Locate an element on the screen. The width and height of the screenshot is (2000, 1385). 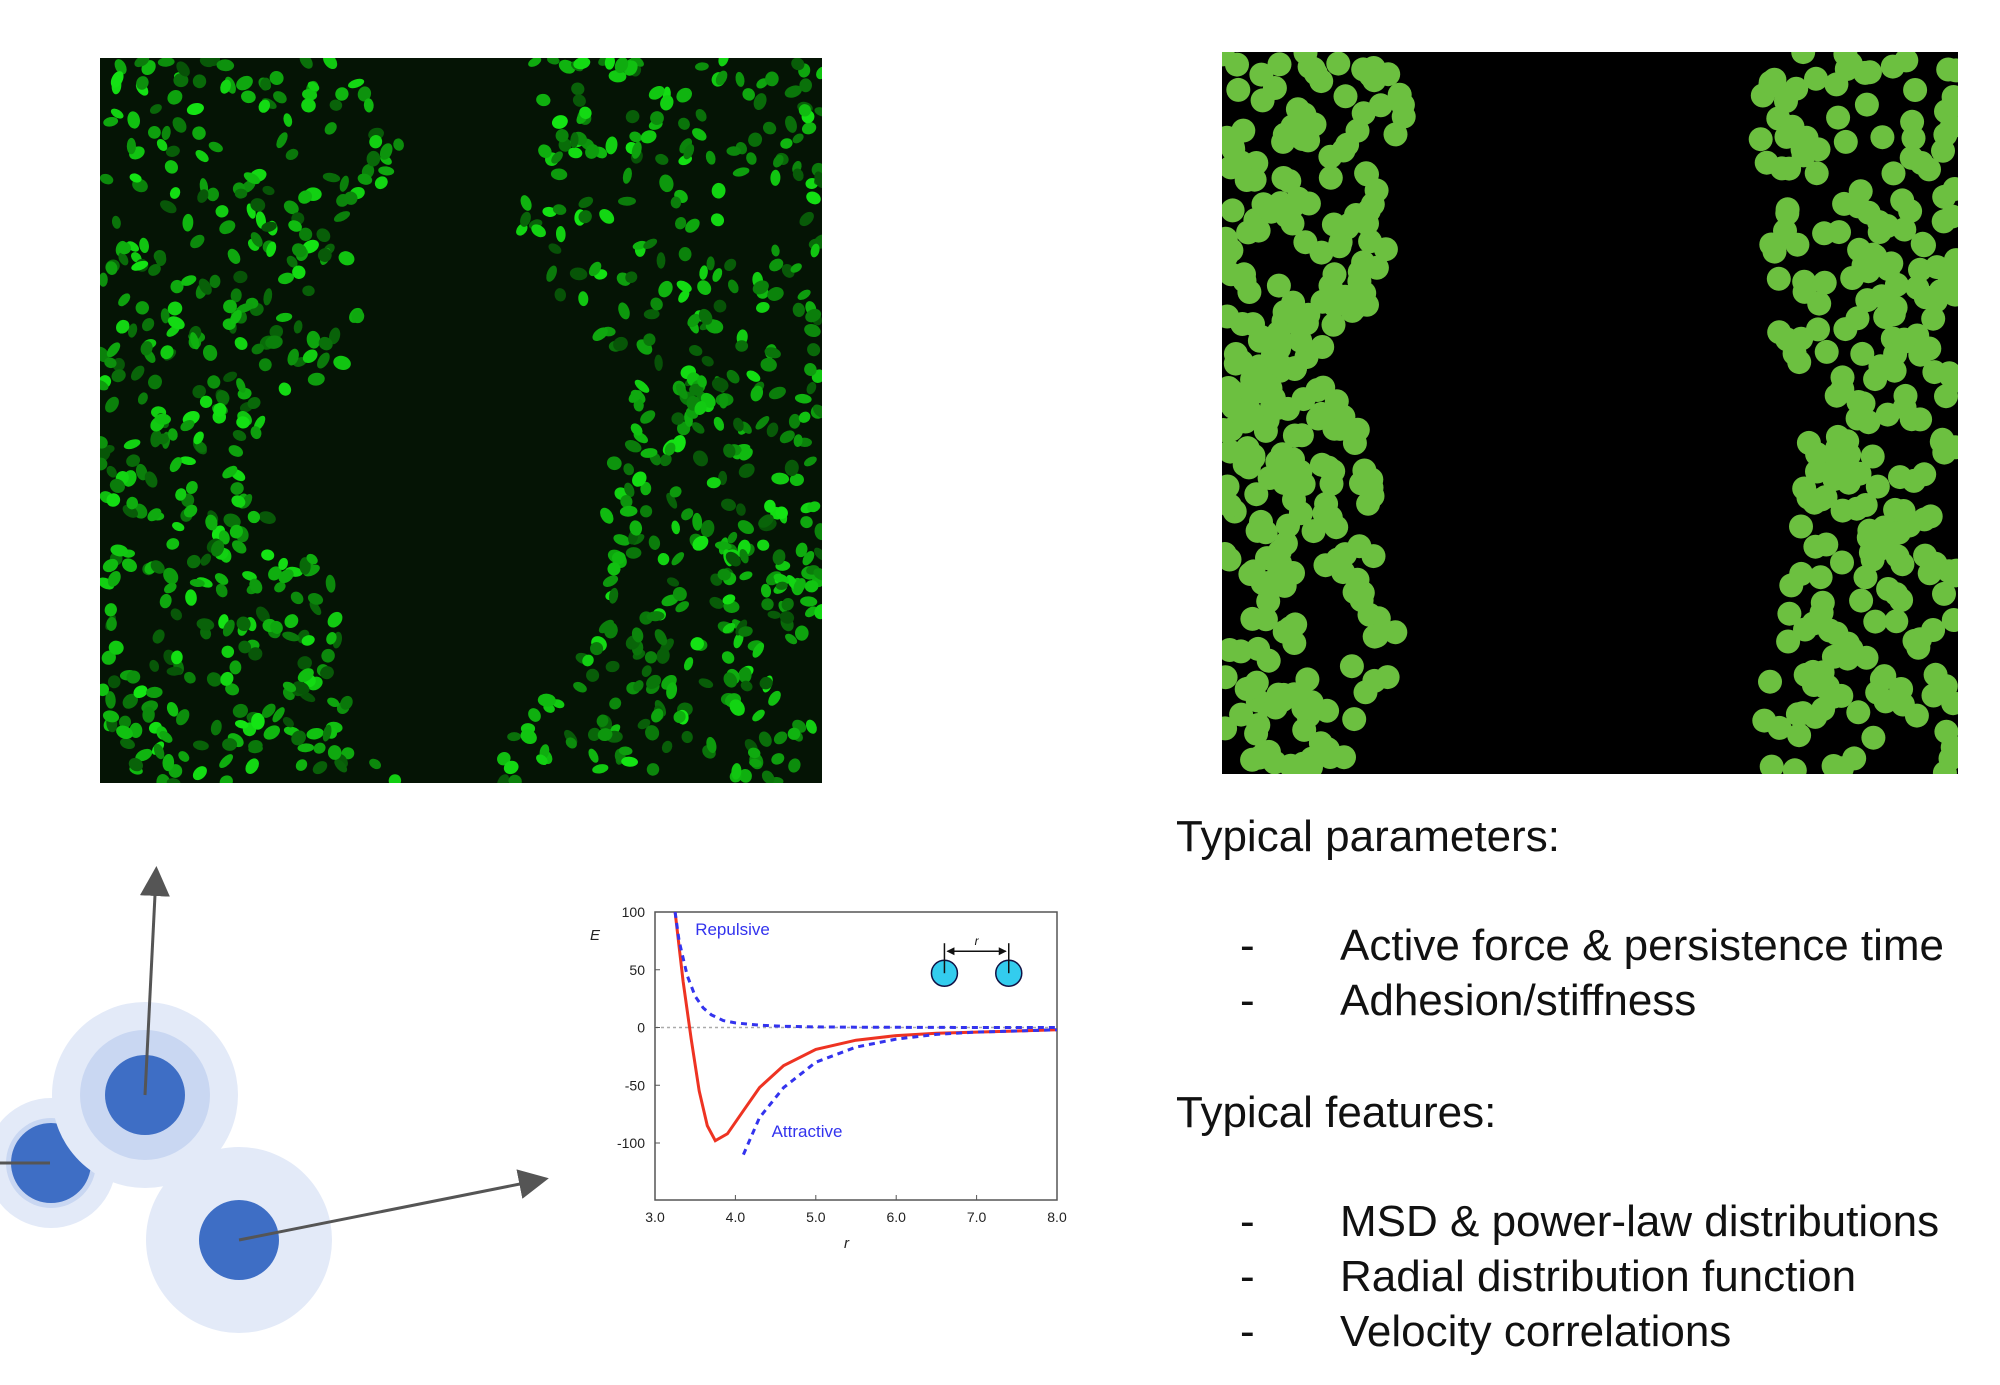
x-tick-label: 4.0 is located at coordinates (736, 1217).